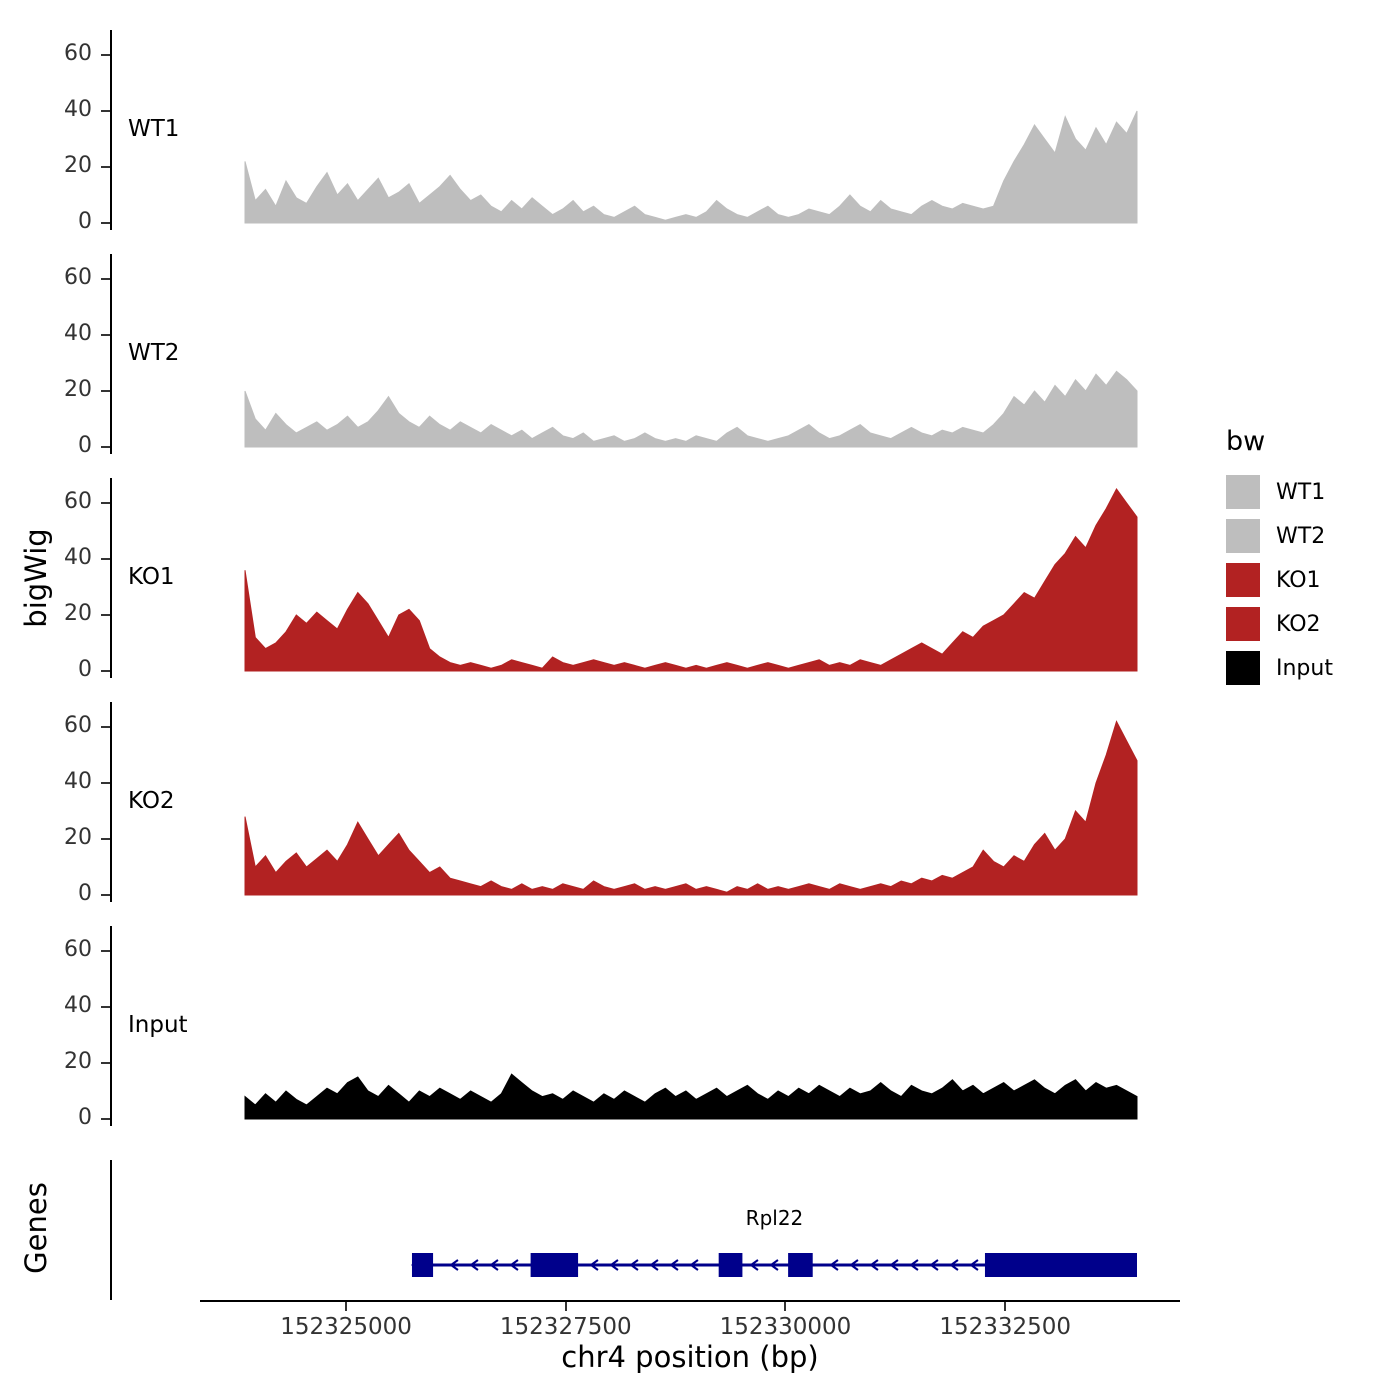 The image size is (1400, 1400). I want to click on x-tick-label: 152332500, so click(1005, 1327).